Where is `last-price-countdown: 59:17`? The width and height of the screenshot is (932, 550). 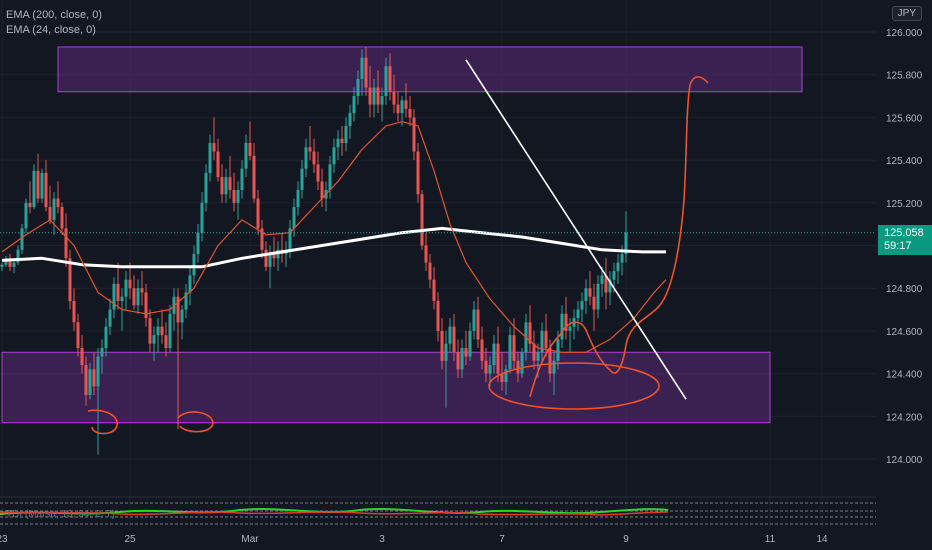
last-price-countdown: 59:17 is located at coordinates (898, 245).